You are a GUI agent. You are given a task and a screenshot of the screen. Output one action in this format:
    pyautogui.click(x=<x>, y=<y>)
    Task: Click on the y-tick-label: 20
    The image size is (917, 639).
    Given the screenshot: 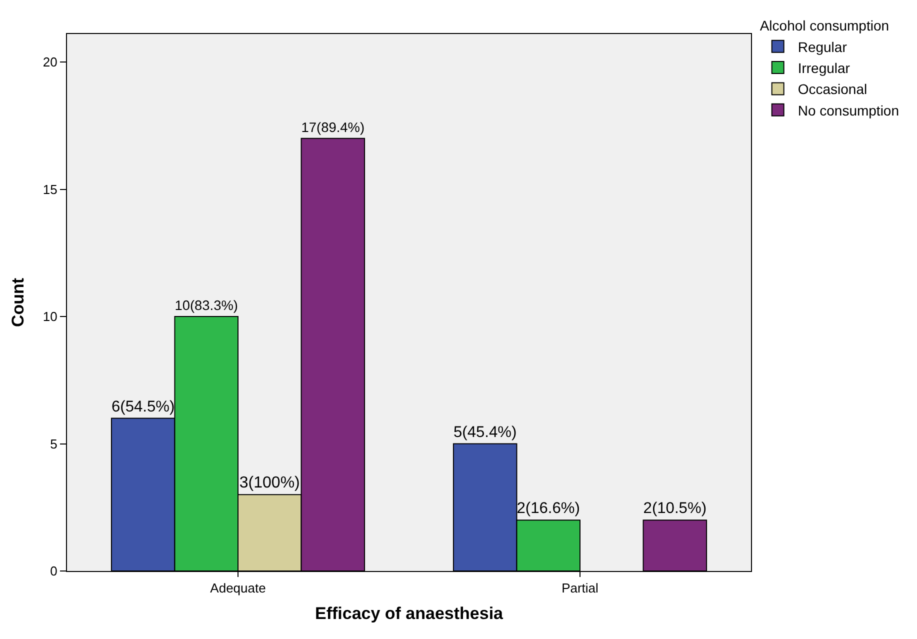 What is the action you would take?
    pyautogui.click(x=50, y=62)
    